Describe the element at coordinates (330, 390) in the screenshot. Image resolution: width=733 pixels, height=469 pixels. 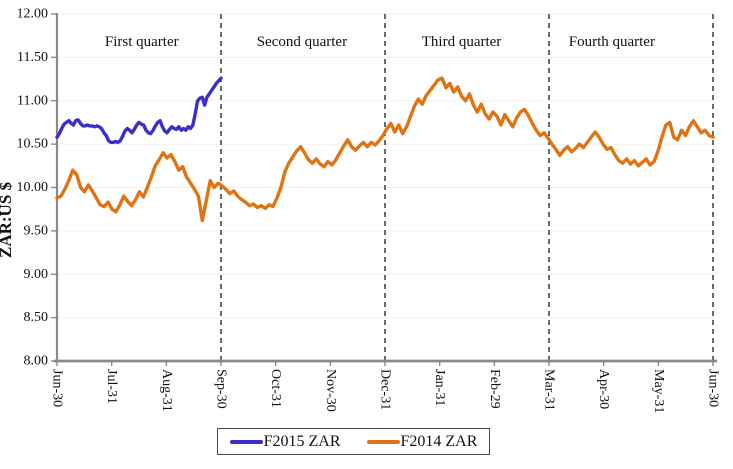
I see `x-tick-label: Nov-30` at that location.